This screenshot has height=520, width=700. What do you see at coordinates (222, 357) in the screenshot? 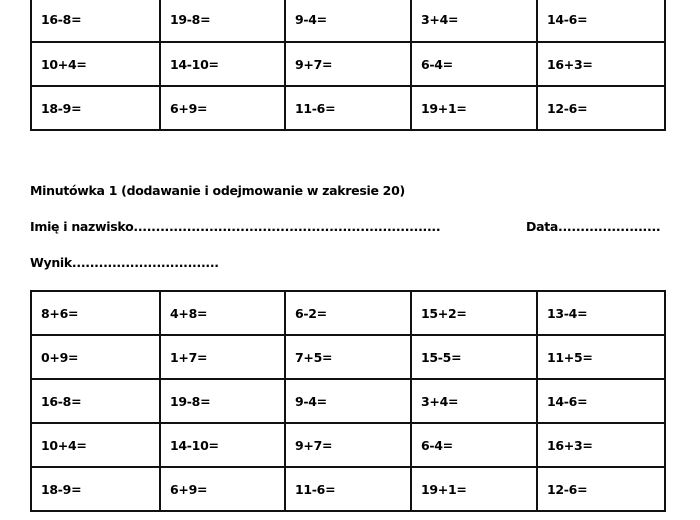
I see `exercise-cell: 1+7=` at bounding box center [222, 357].